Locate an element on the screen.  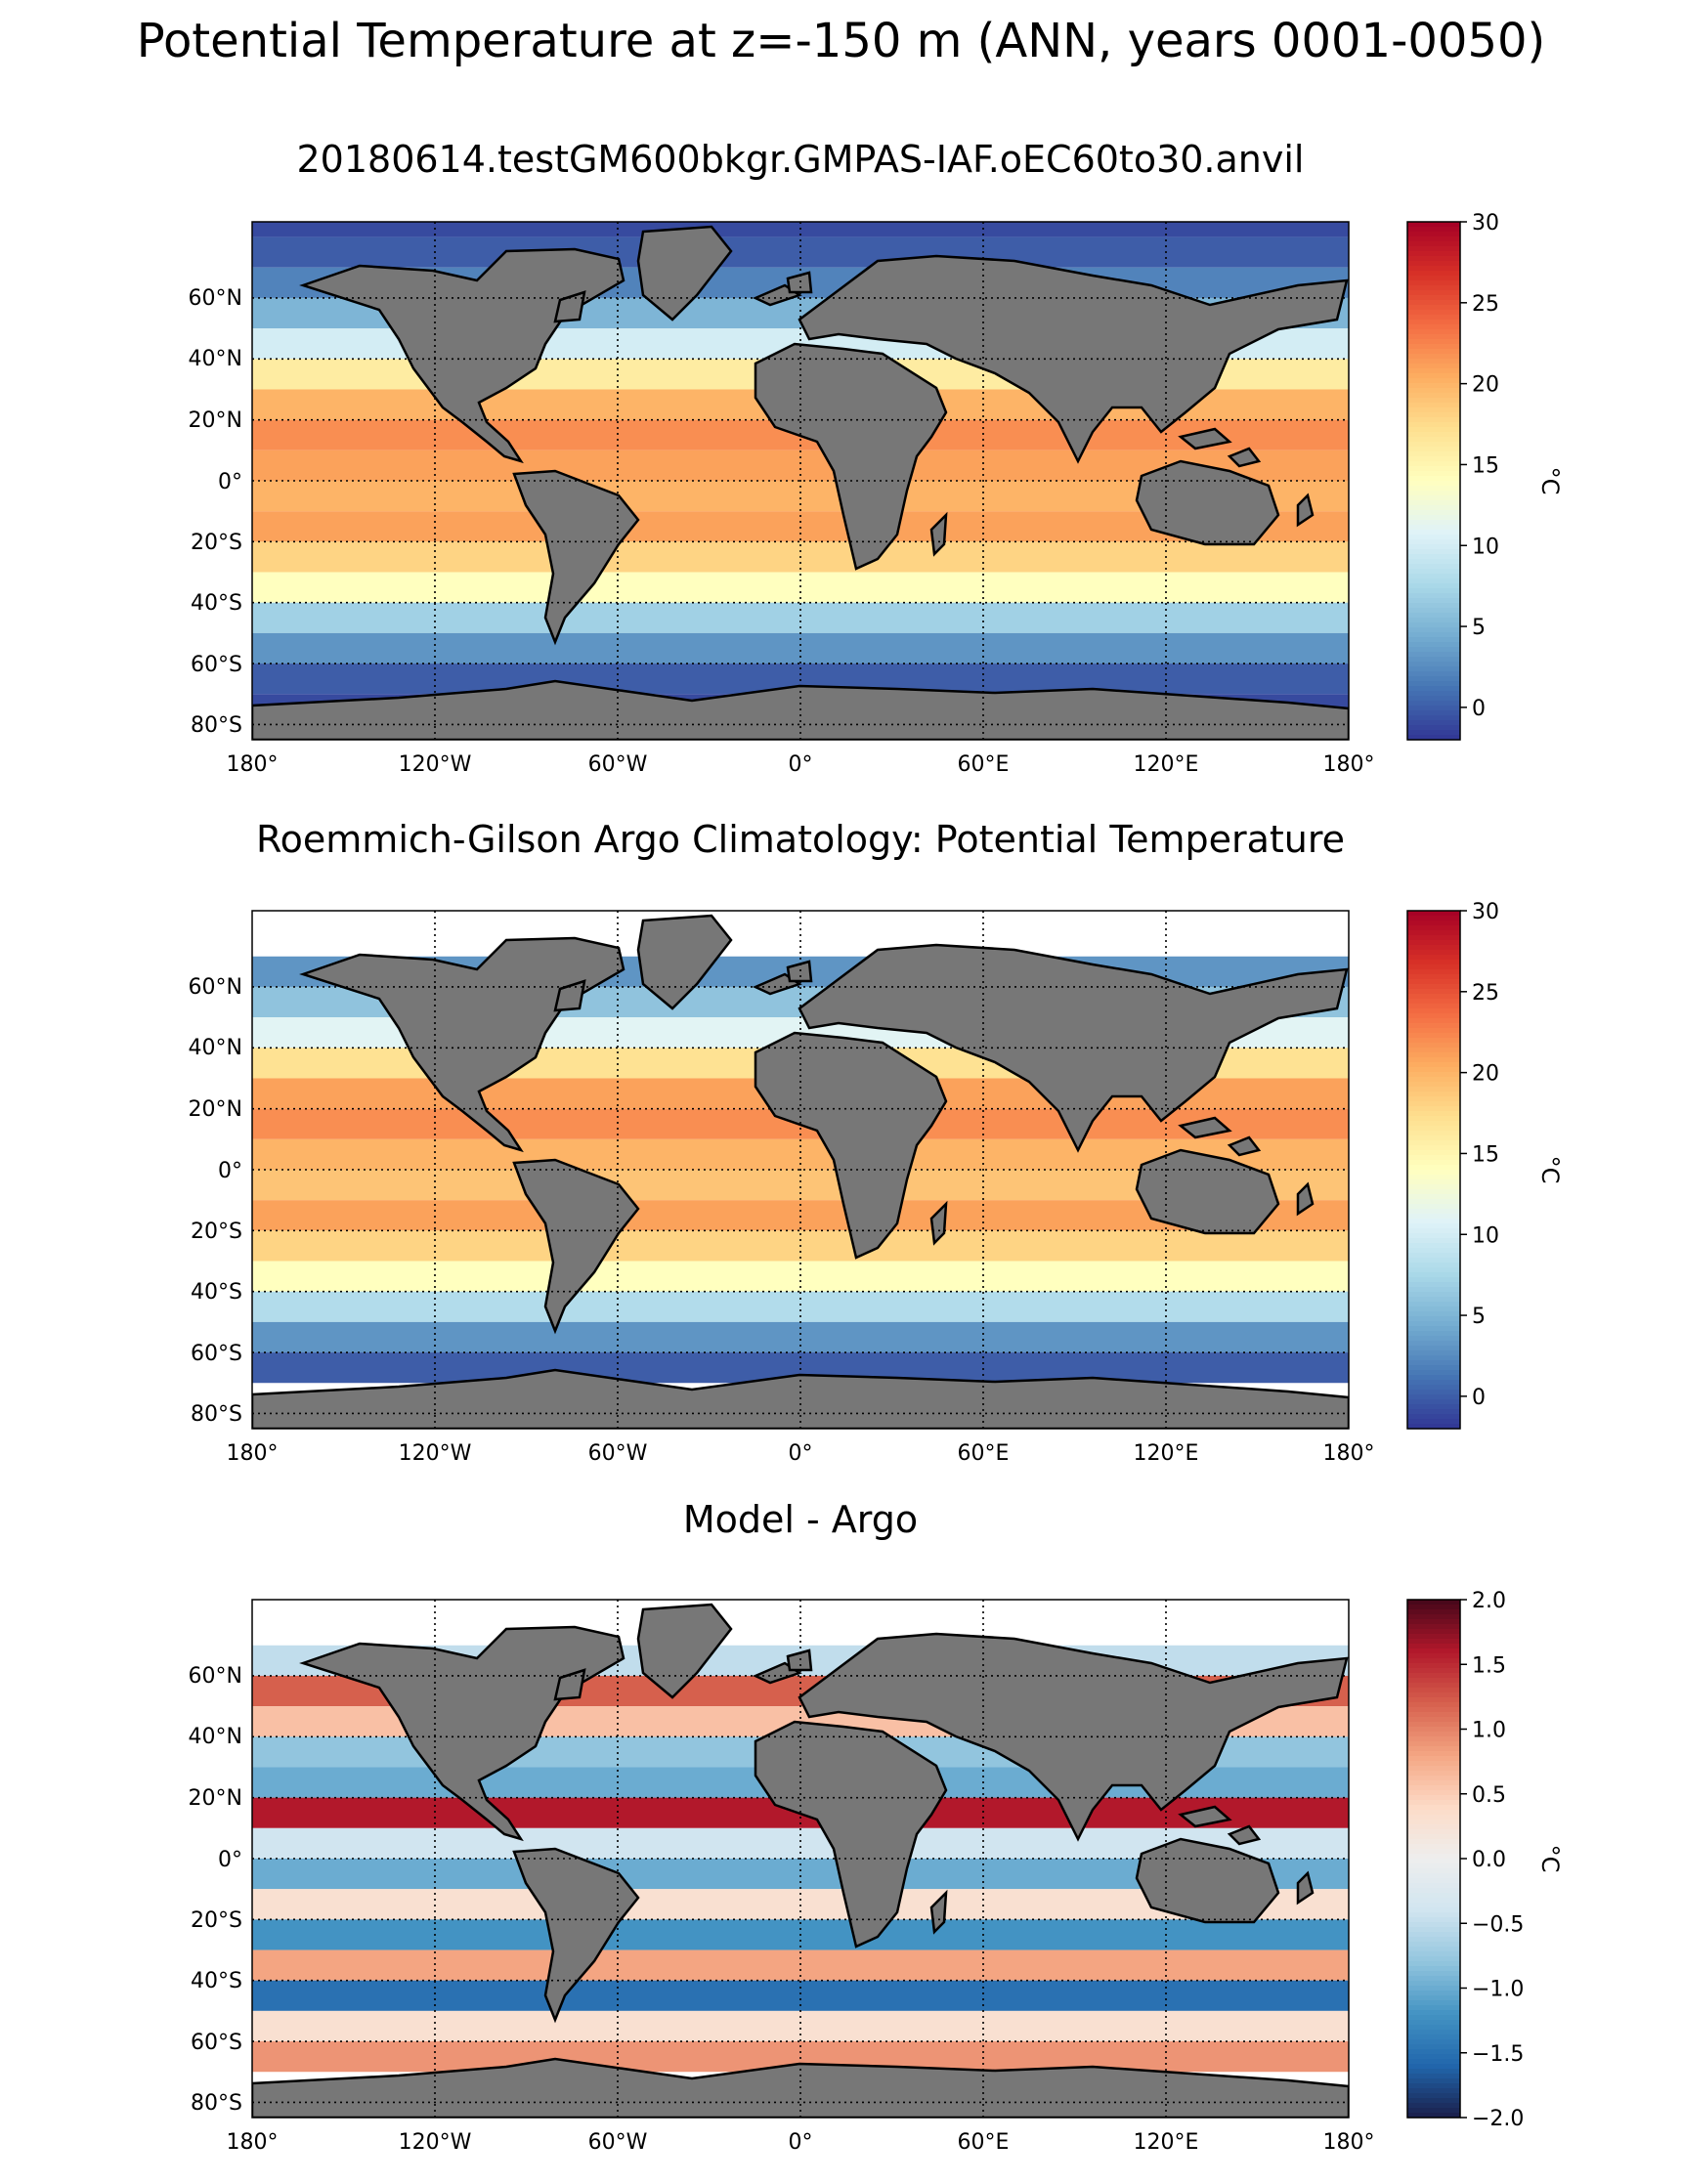
x-tick-label: 60°W is located at coordinates (618, 1453).